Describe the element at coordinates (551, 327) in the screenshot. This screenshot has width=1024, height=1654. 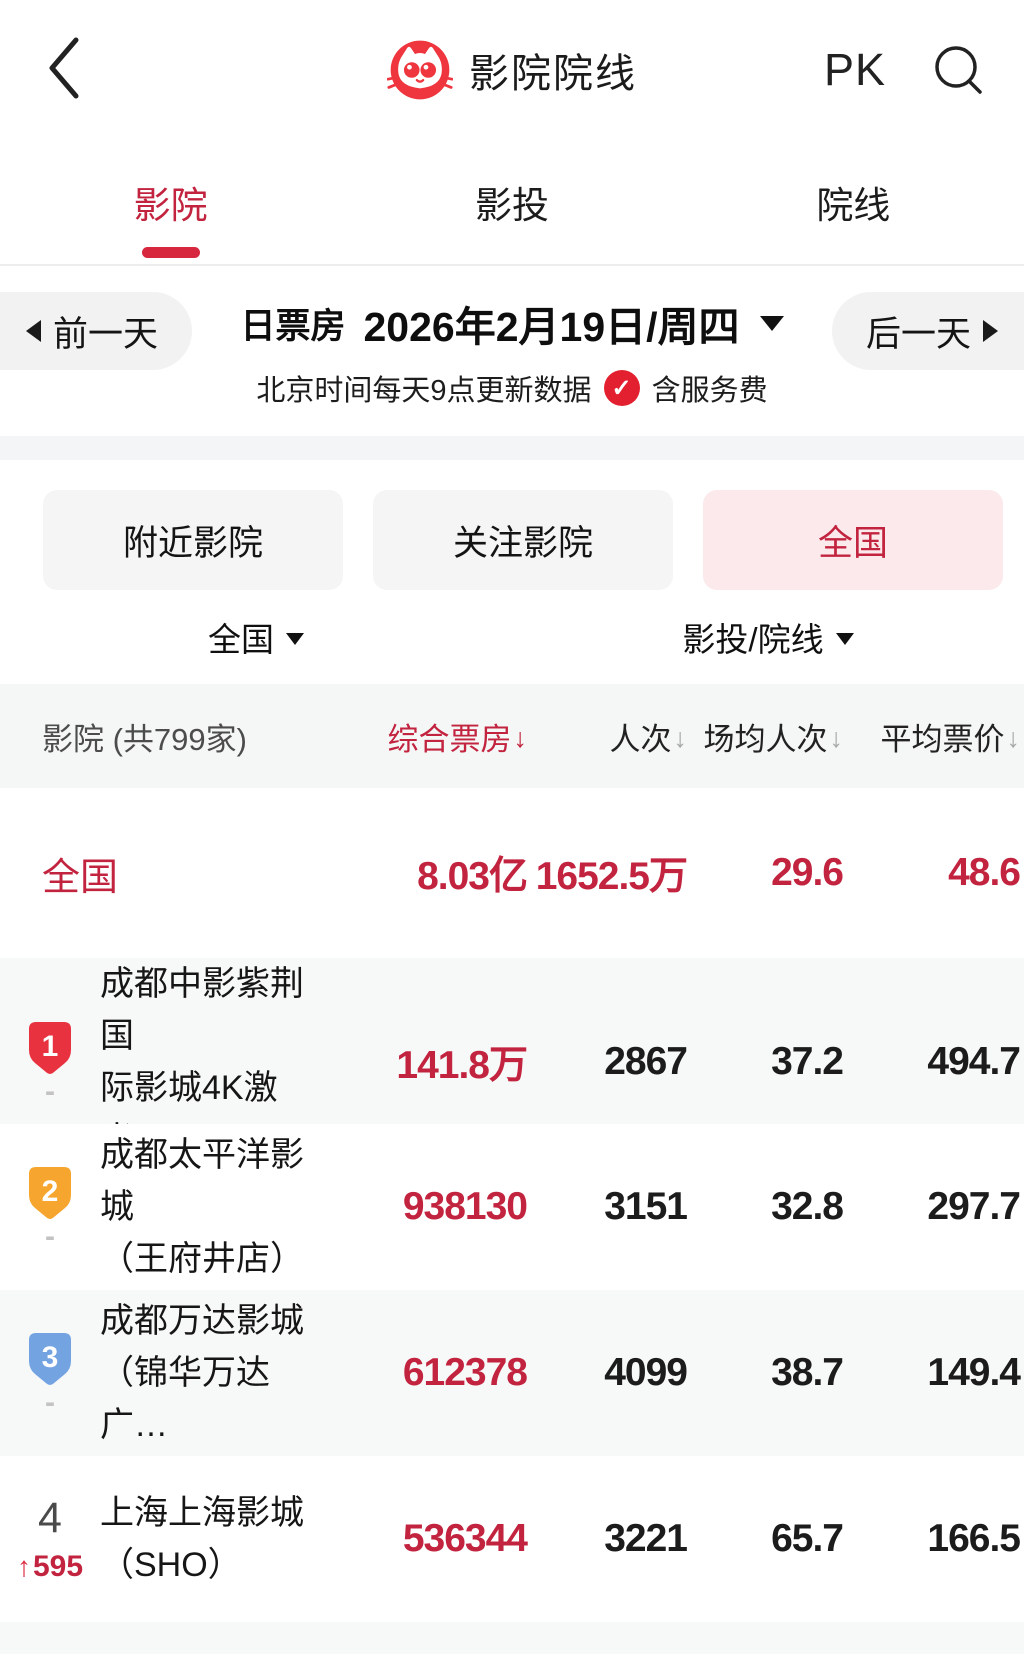
I see `current-date-label: 2026年2月19日/周四` at that location.